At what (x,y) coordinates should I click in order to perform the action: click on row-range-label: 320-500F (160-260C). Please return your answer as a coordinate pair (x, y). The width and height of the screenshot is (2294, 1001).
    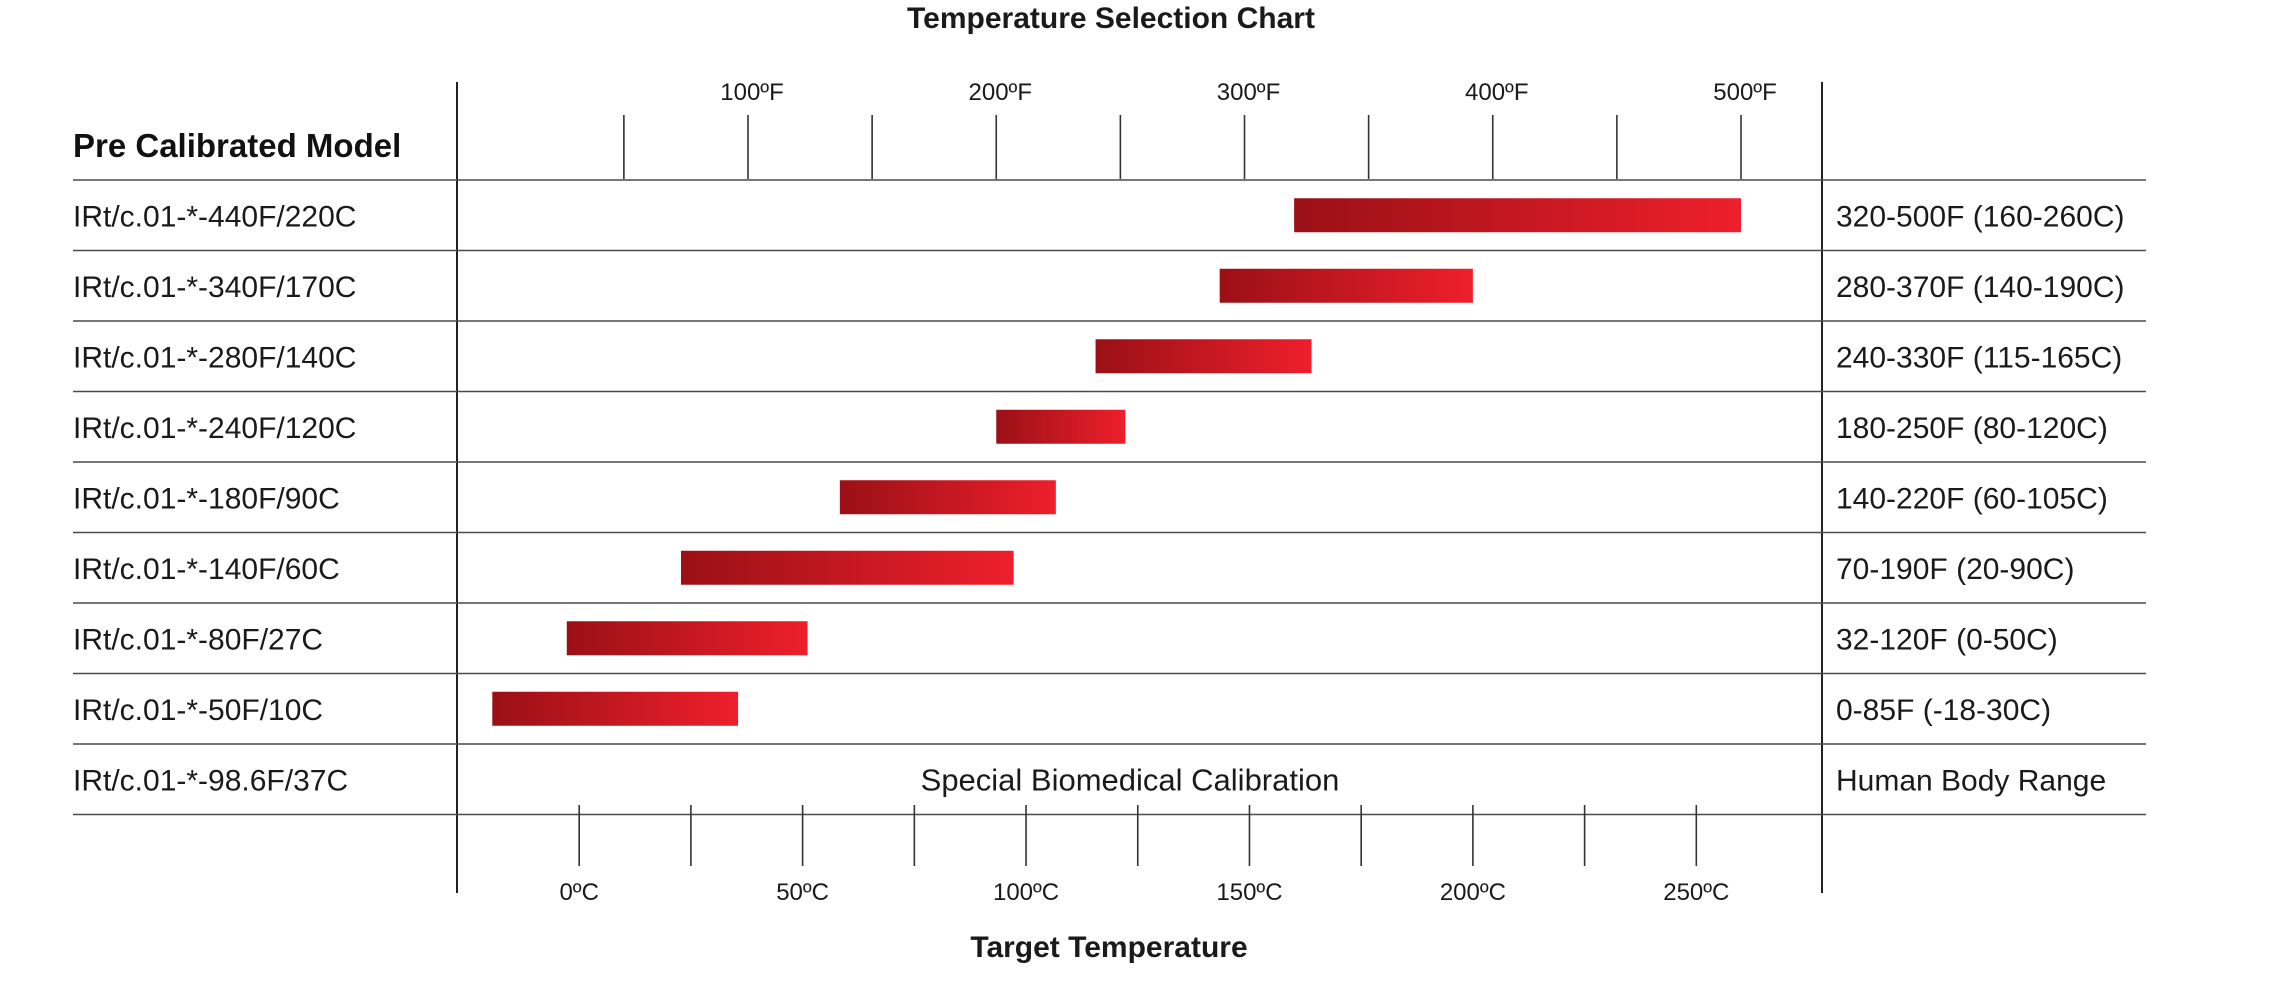
    Looking at the image, I should click on (1980, 216).